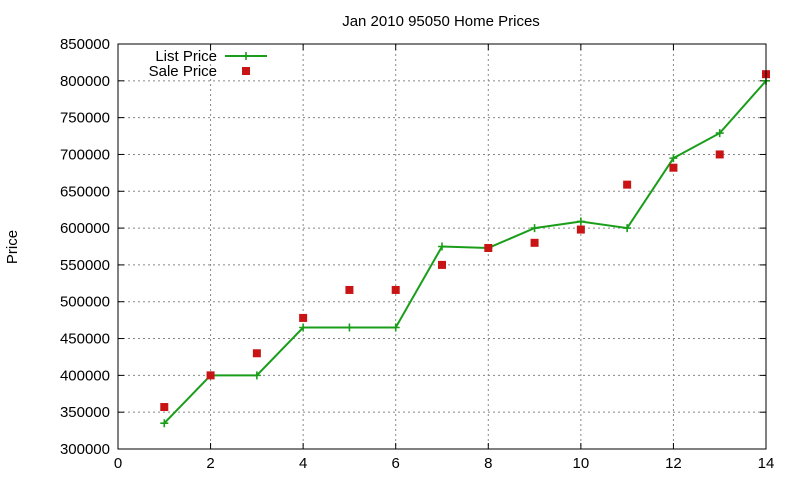 The height and width of the screenshot is (480, 800). Describe the element at coordinates (673, 463) in the screenshot. I see `x-tick-label: 12` at that location.